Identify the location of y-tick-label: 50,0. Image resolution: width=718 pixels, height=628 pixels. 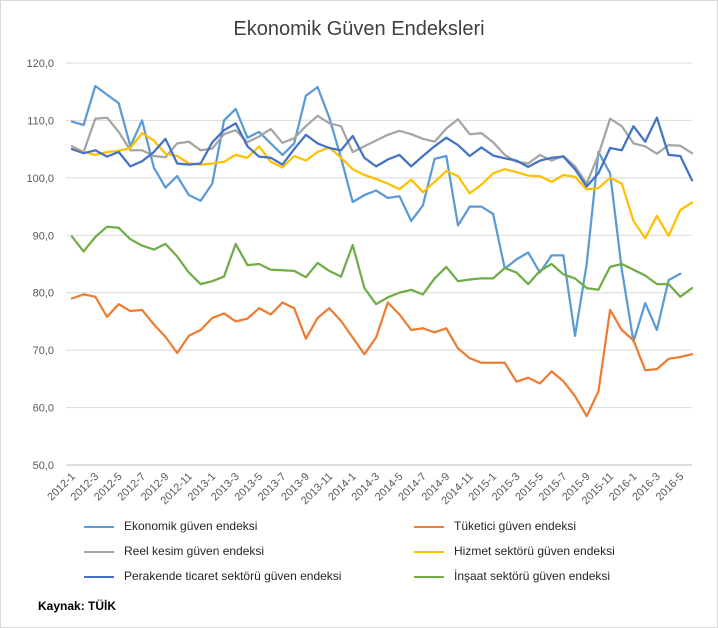
(43, 466).